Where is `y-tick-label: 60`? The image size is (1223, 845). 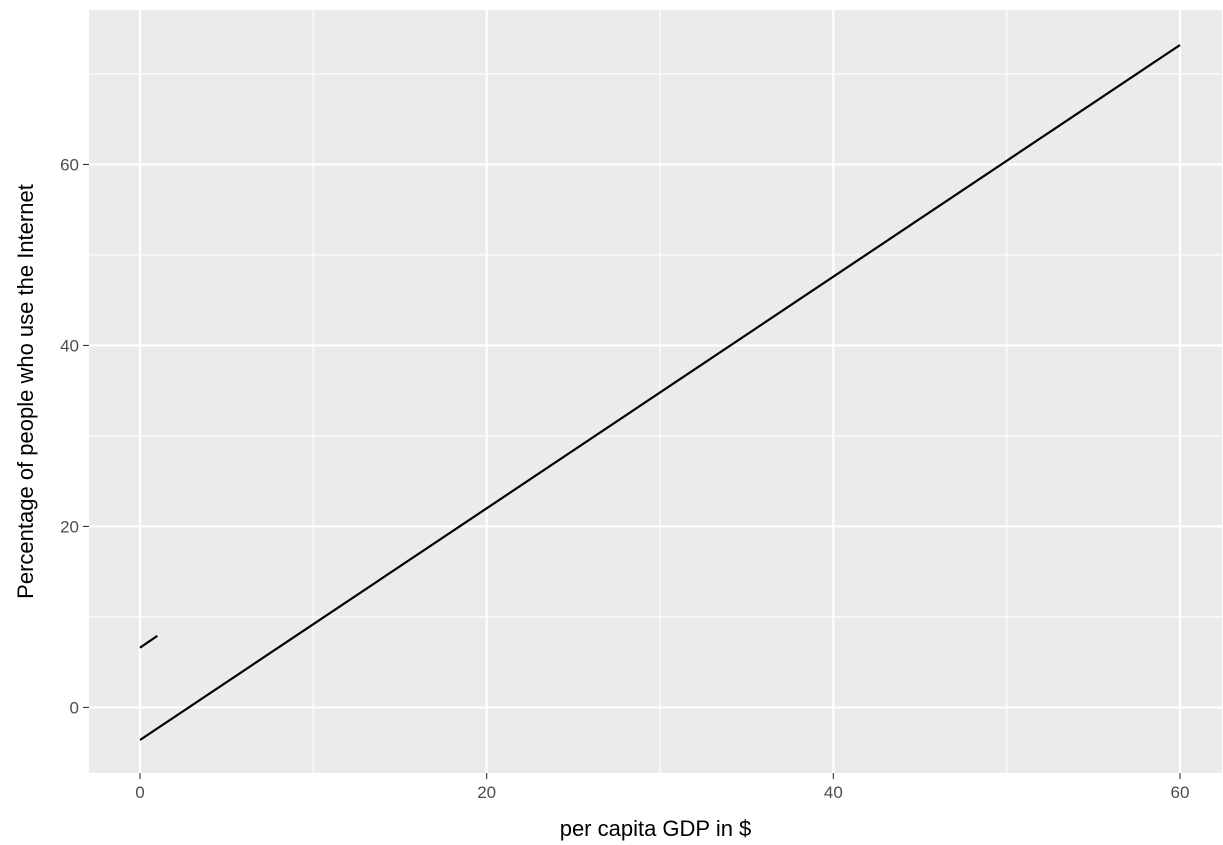 y-tick-label: 60 is located at coordinates (69, 164).